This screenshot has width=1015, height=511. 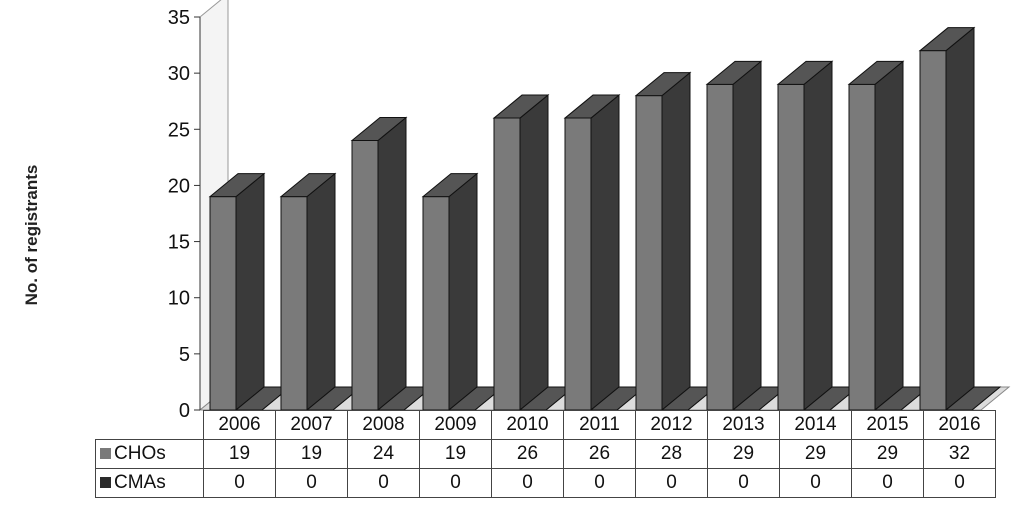 What do you see at coordinates (311, 425) in the screenshot?
I see `x-tick-label: 2007` at bounding box center [311, 425].